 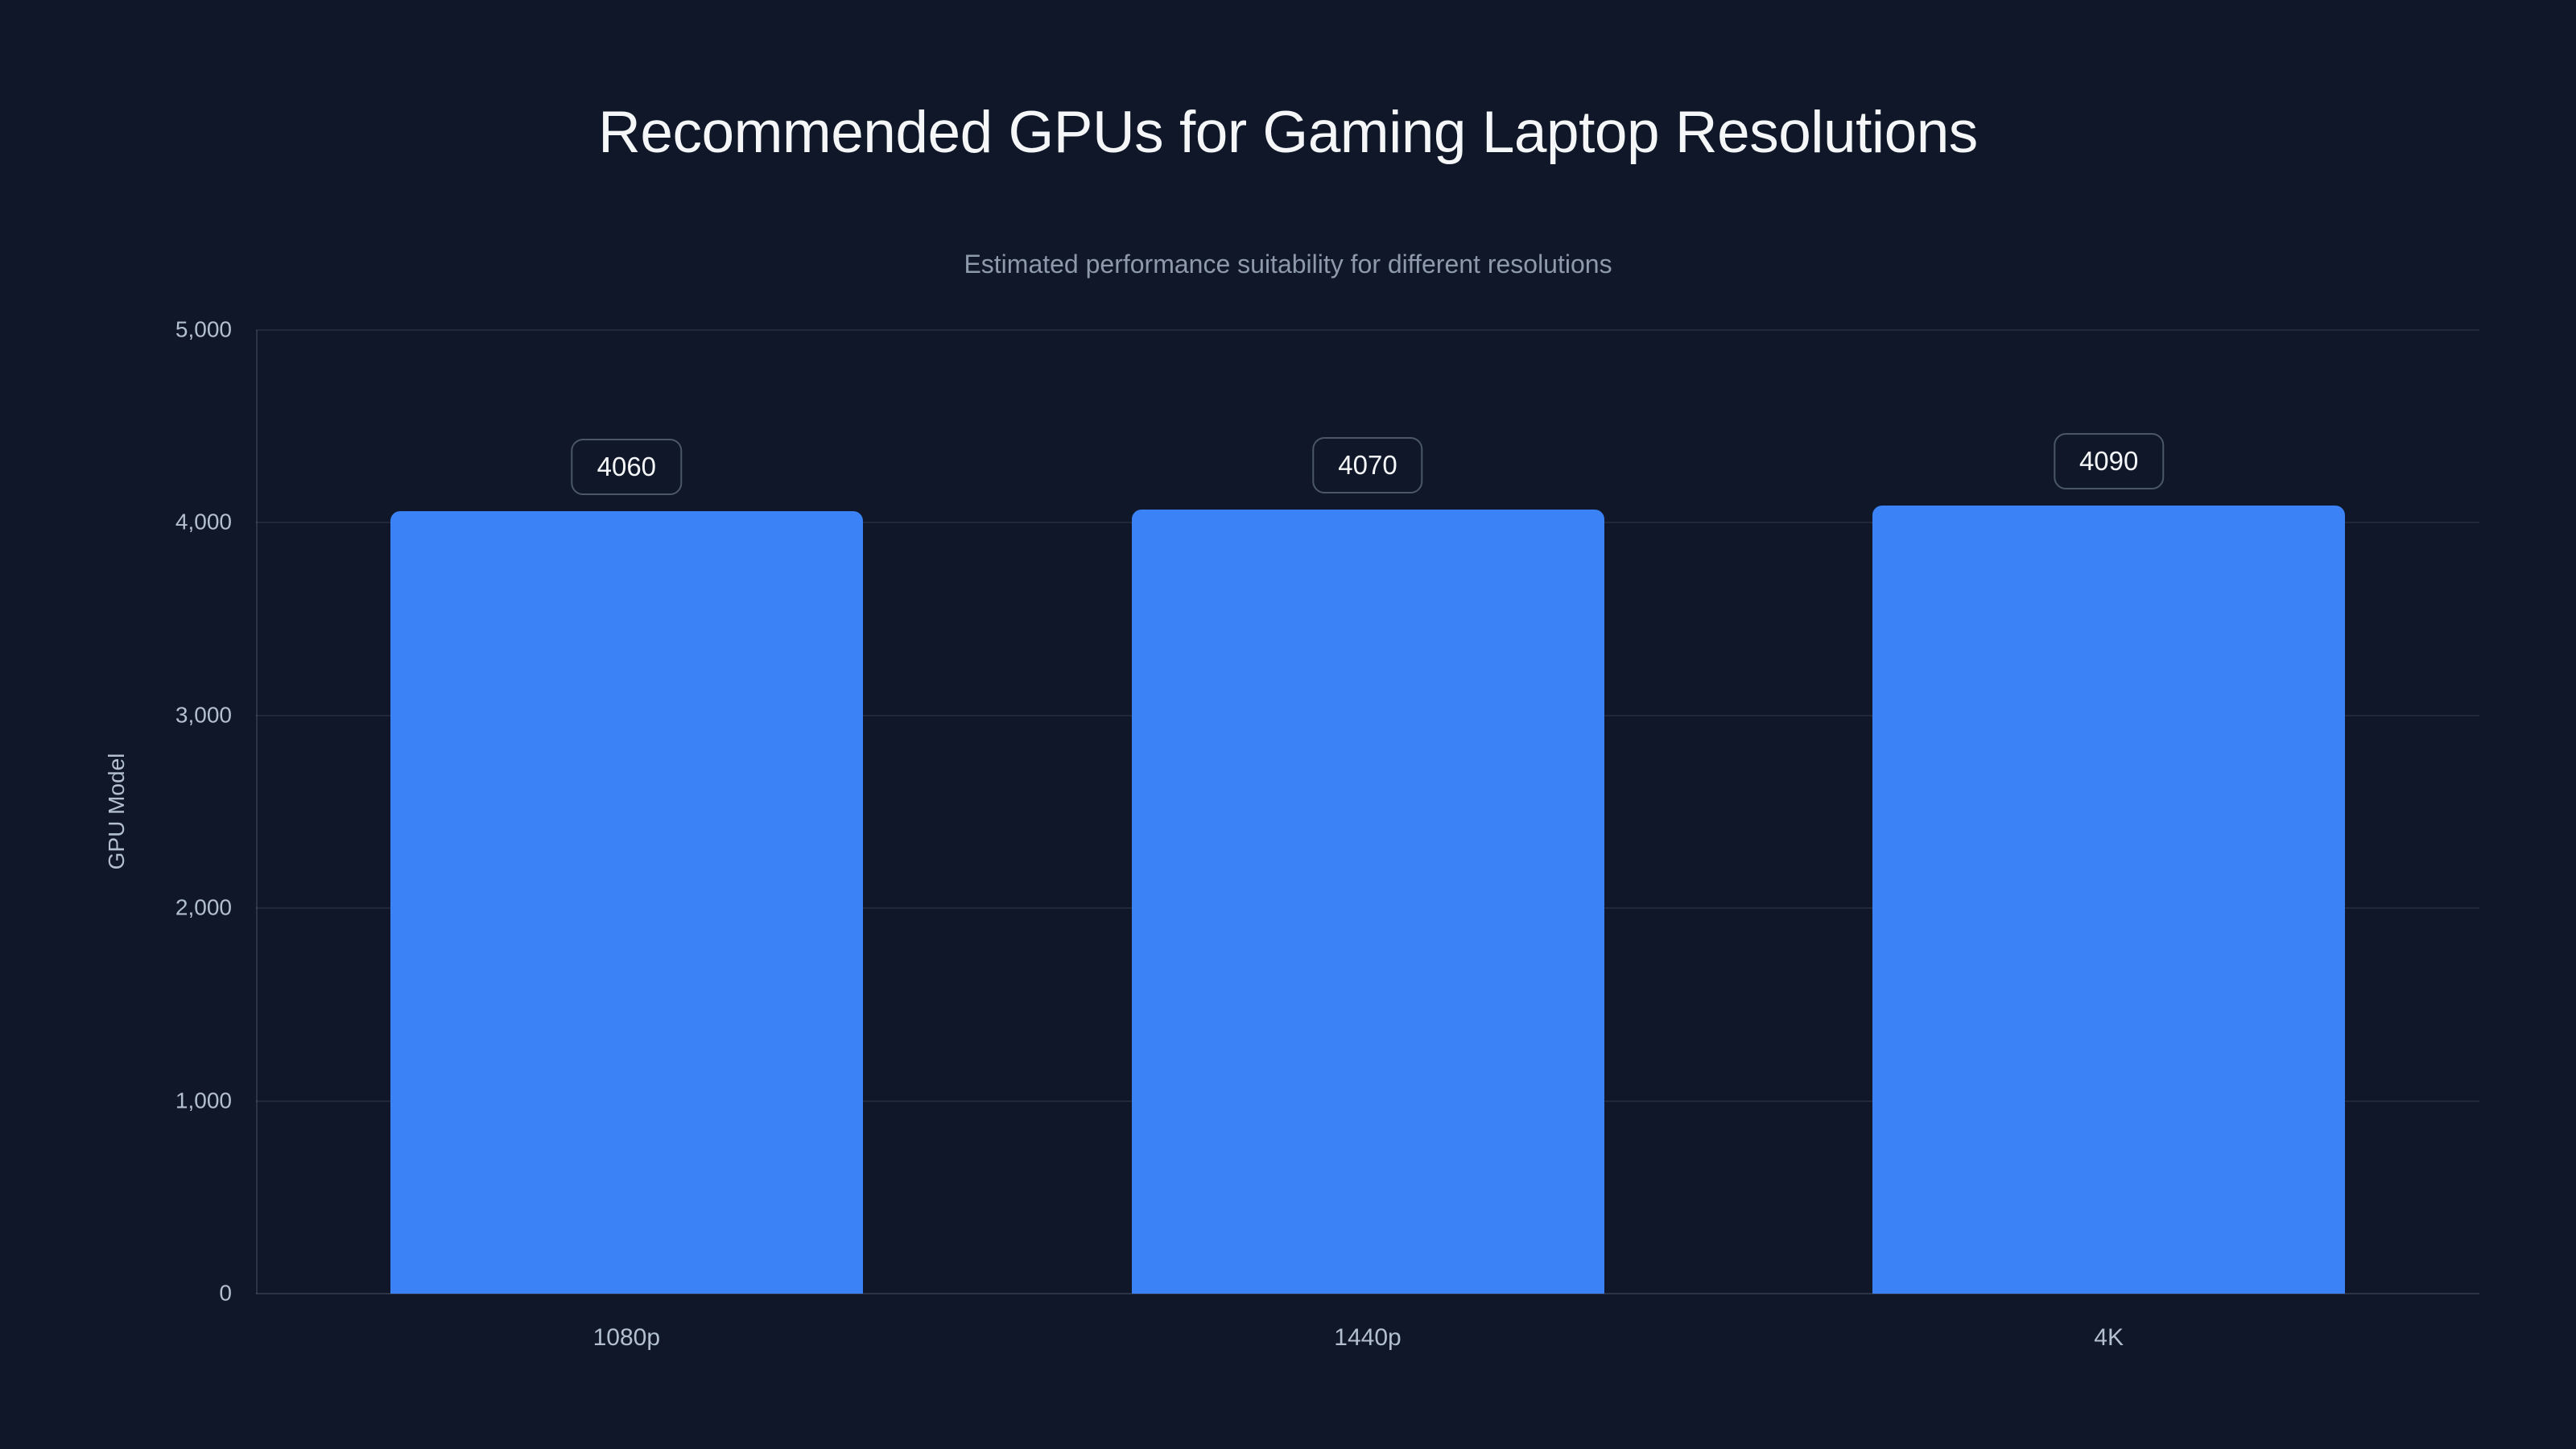 I want to click on y-axis-line, so click(x=257, y=812).